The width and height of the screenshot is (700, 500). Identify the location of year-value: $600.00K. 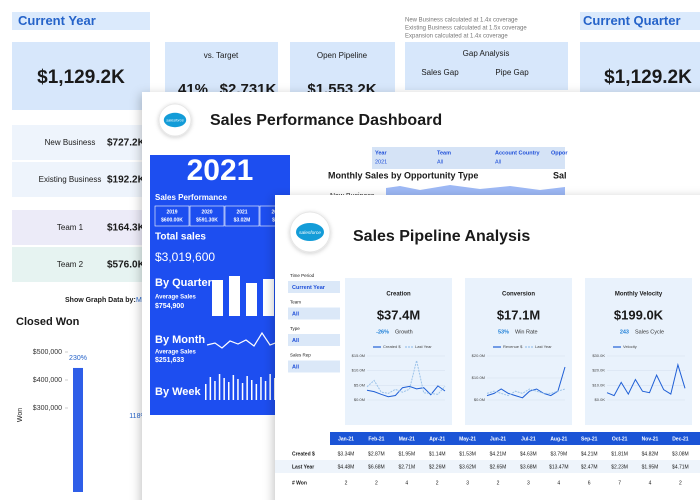
(172, 220).